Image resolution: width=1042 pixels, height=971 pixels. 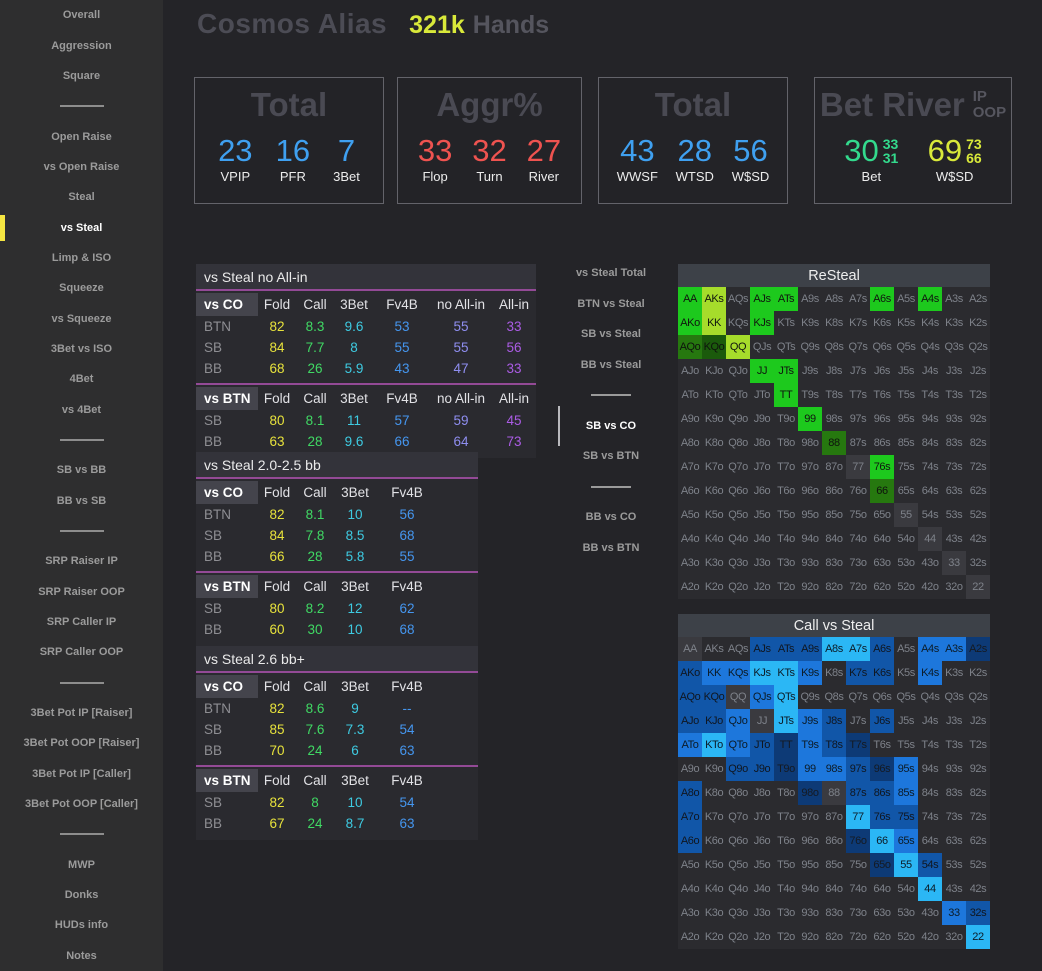 What do you see at coordinates (81, 136) in the screenshot?
I see `sidebar-item-open-raise: Open Raise` at bounding box center [81, 136].